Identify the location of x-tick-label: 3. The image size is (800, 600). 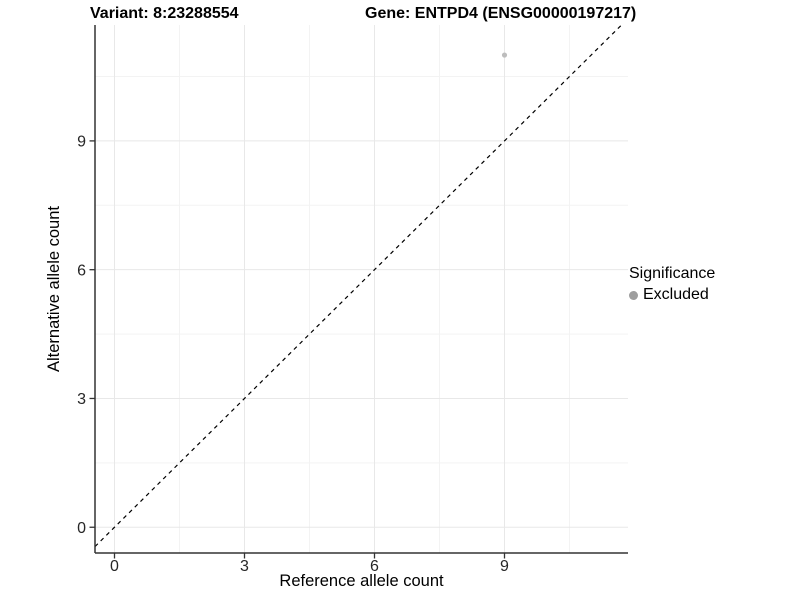
(244, 566).